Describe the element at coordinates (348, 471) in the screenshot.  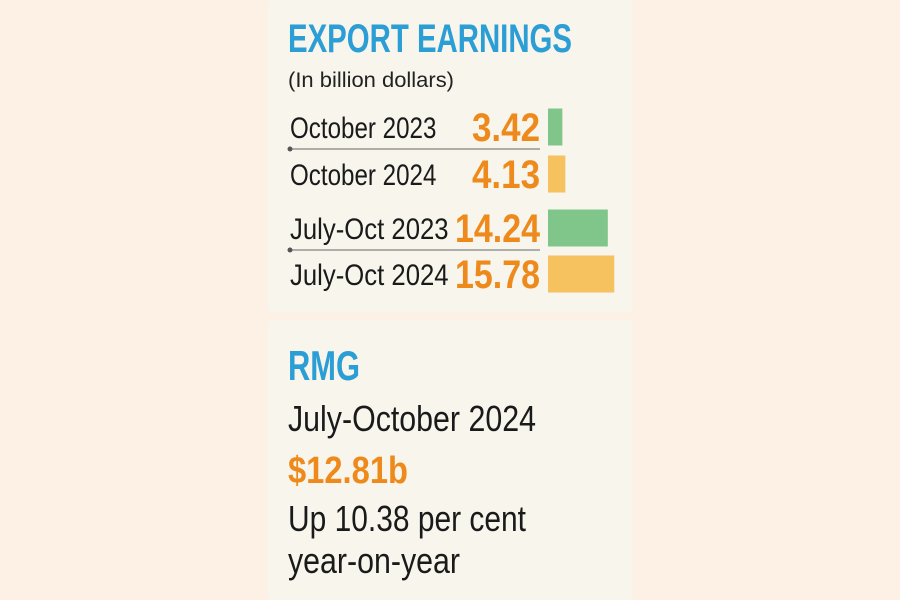
I see `rmg-value: $12.81b` at that location.